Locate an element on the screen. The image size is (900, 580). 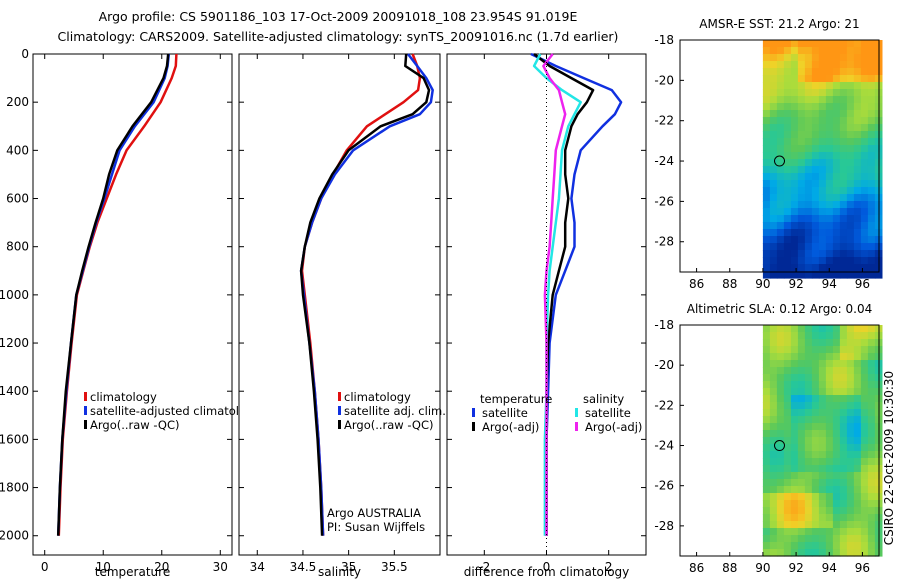
x-axis-label: difference from climatology is located at coordinates (547, 572).